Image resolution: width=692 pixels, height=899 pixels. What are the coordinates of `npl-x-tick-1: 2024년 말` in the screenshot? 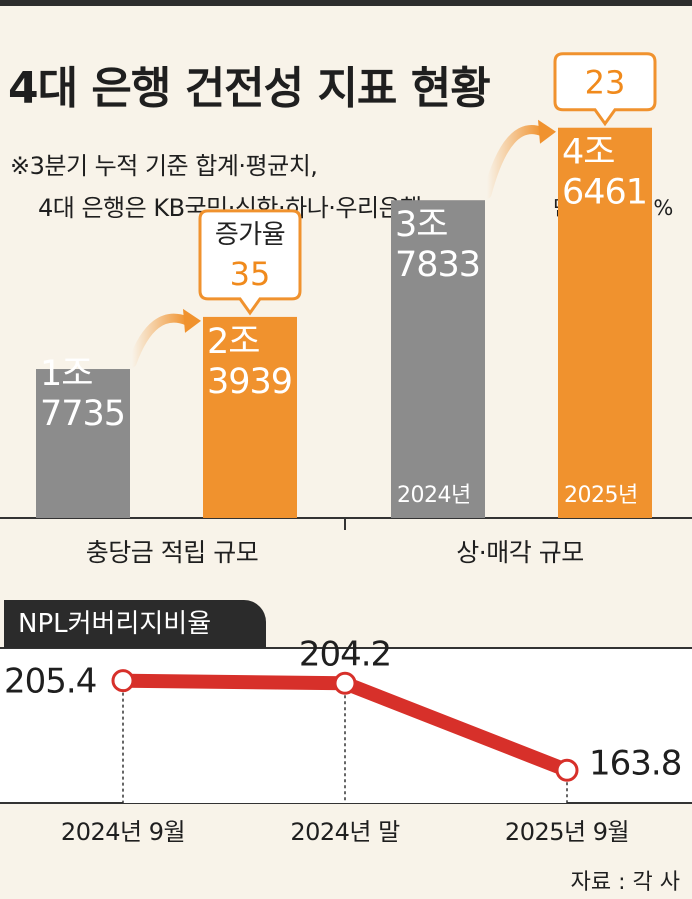 It's located at (345, 832).